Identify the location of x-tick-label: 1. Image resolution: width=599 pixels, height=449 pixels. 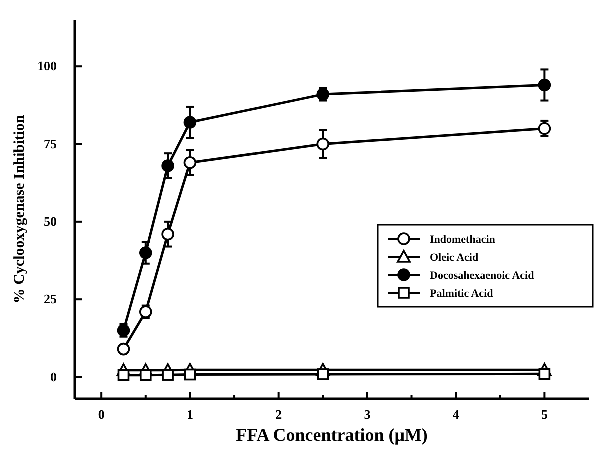
(190, 414).